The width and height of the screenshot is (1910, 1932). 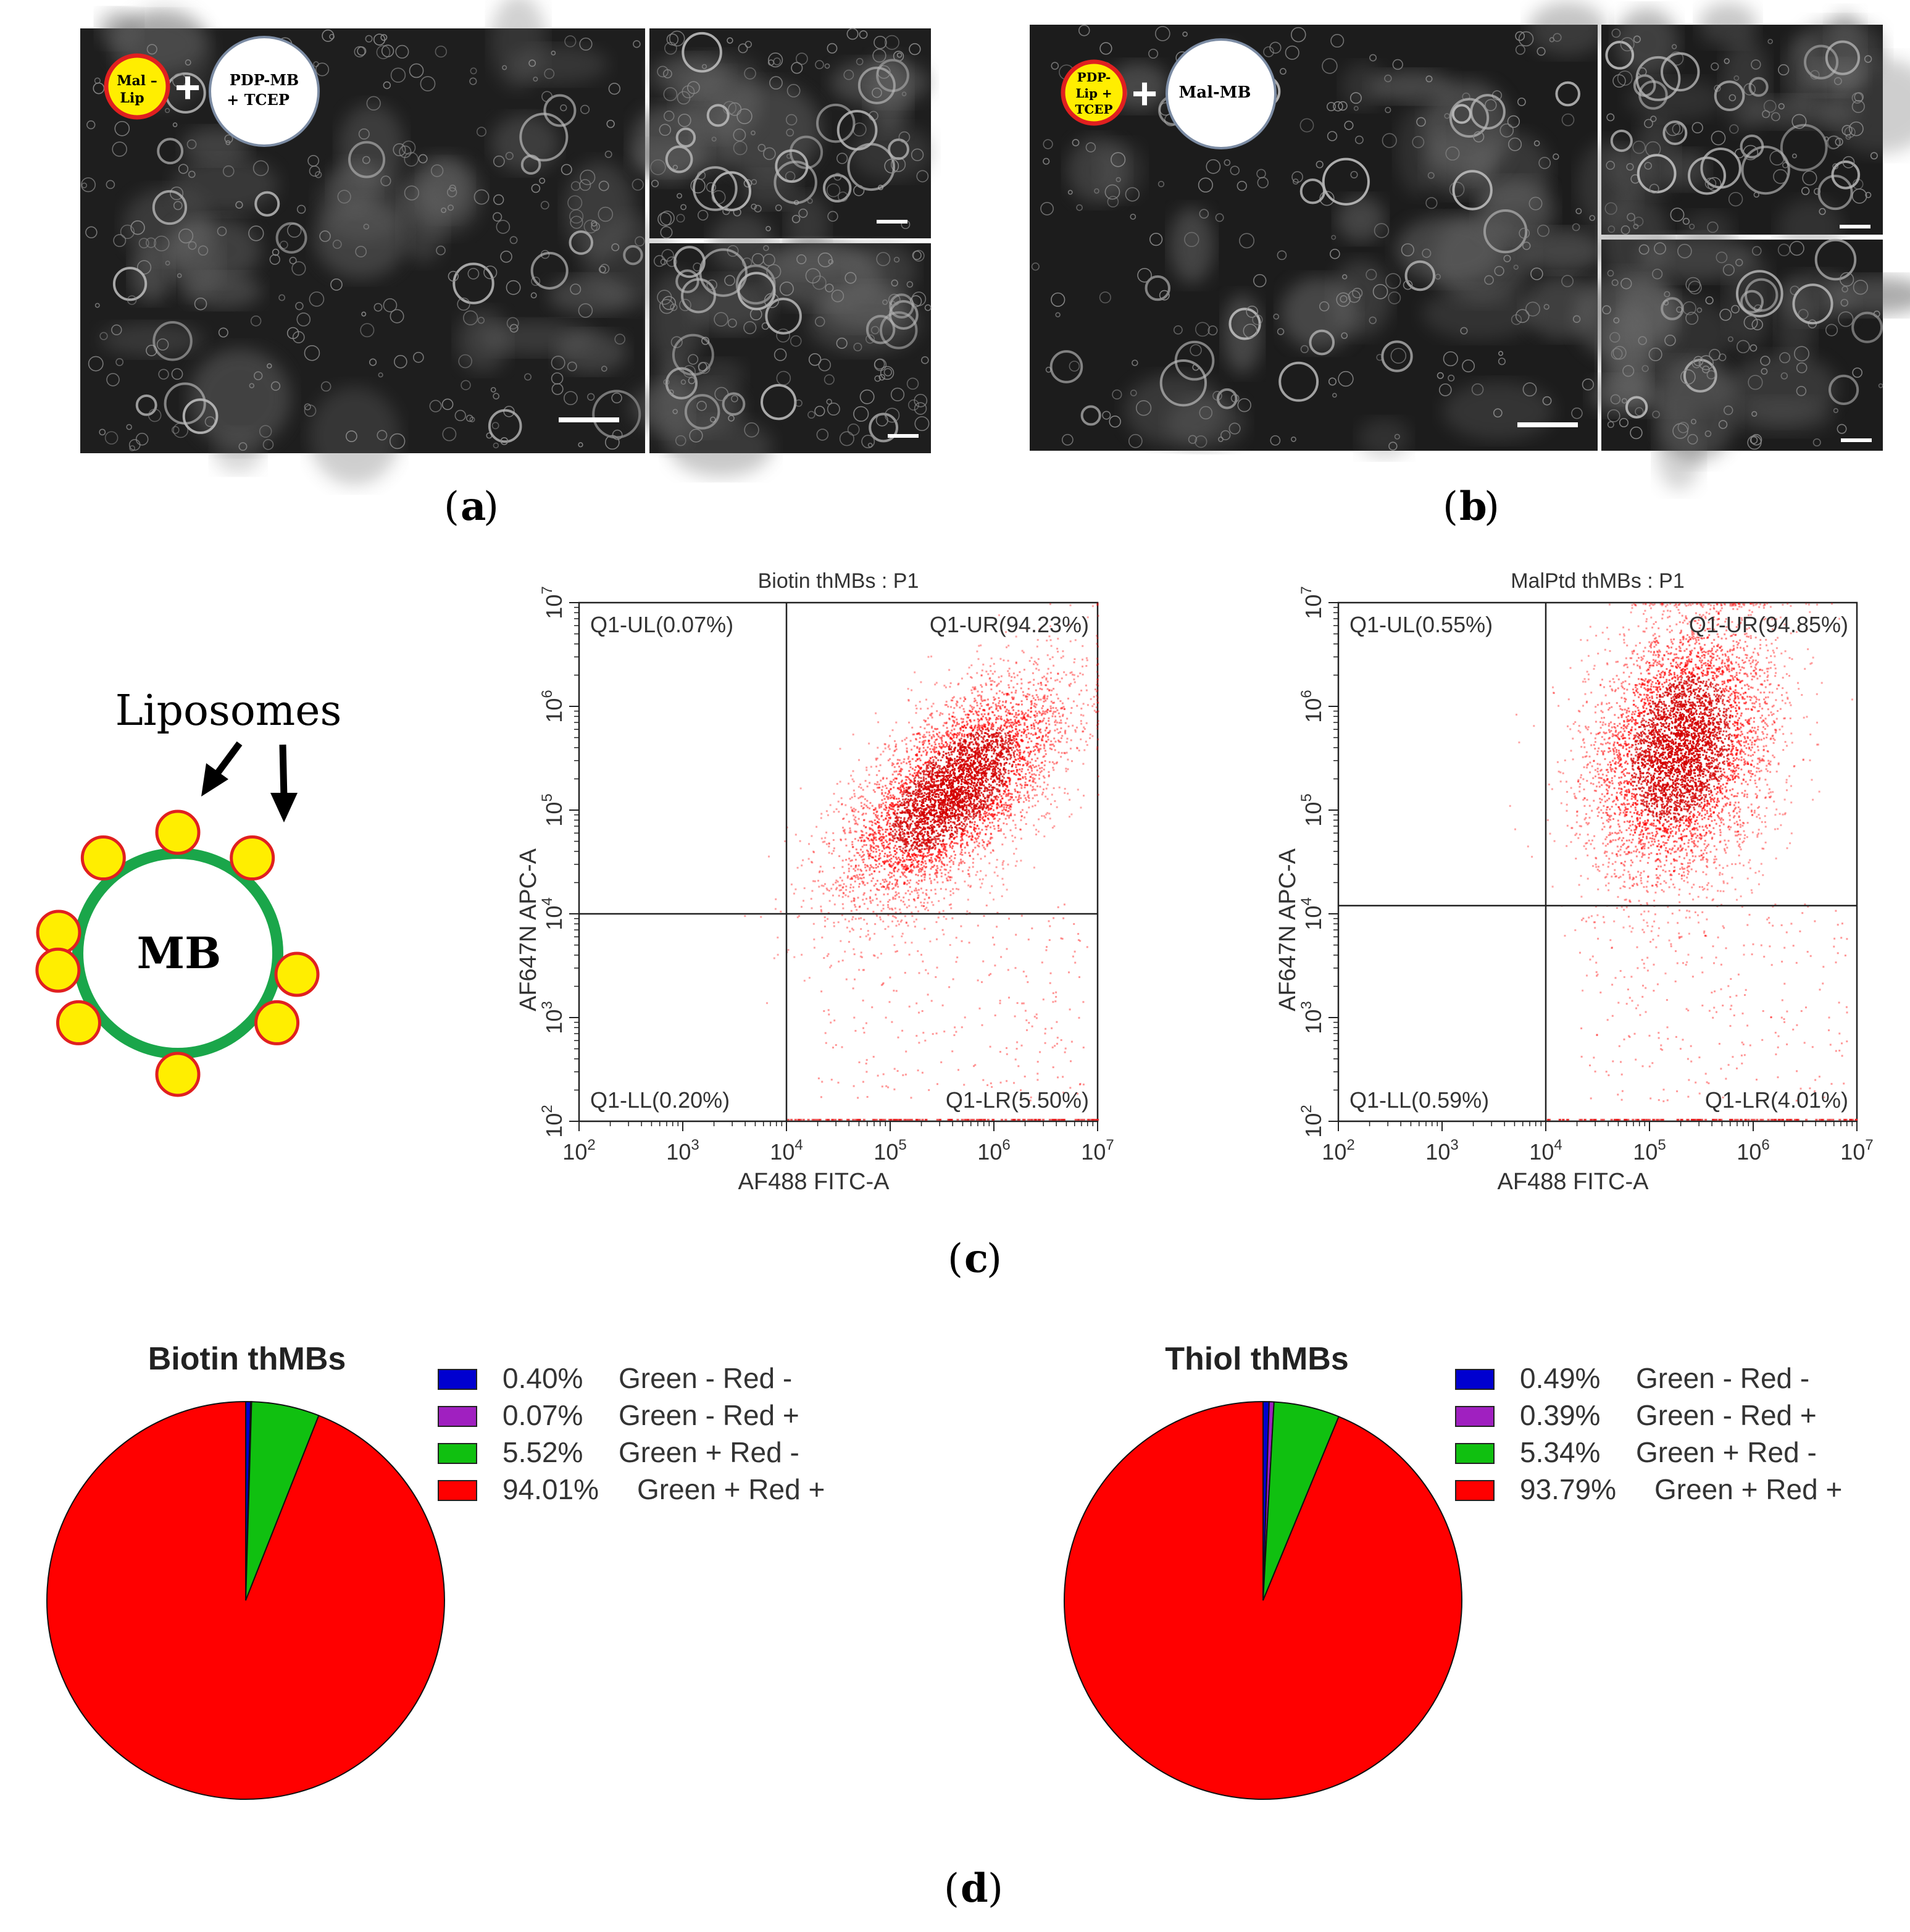 What do you see at coordinates (253, 858) in the screenshot?
I see `liposome-icon` at bounding box center [253, 858].